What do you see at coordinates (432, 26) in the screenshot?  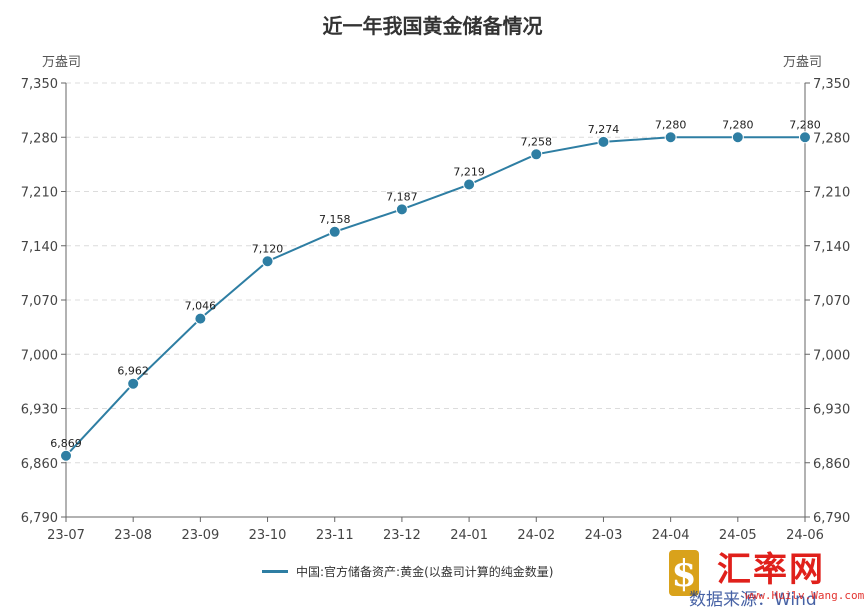 I see `chart-title: 近一年我国黄金储备情况` at bounding box center [432, 26].